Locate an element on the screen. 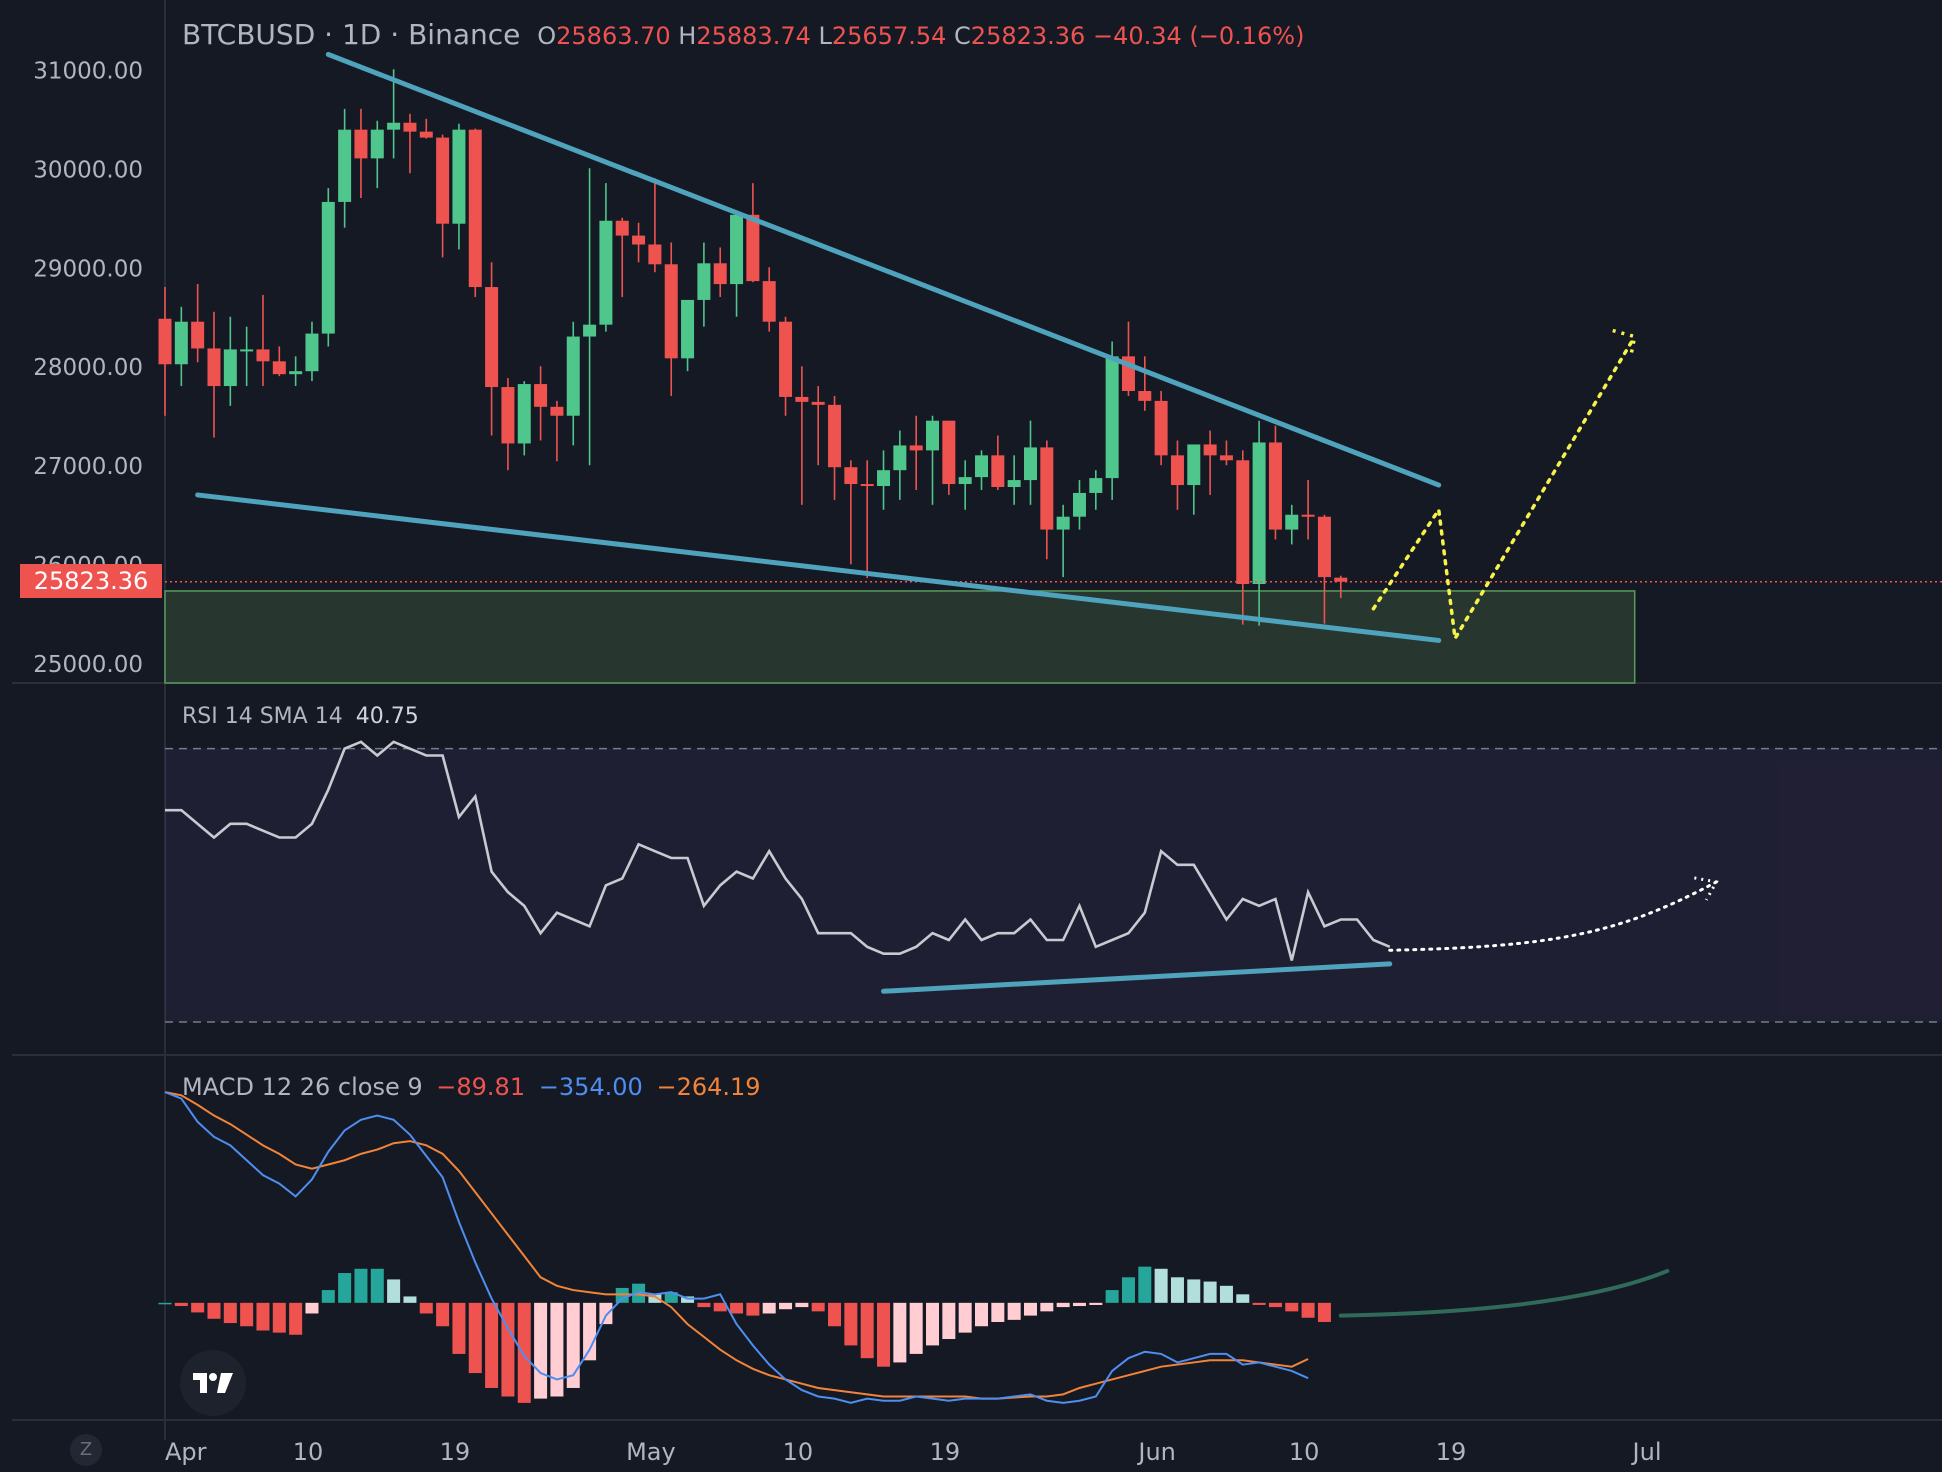  tradingview-logo is located at coordinates (213, 1383).